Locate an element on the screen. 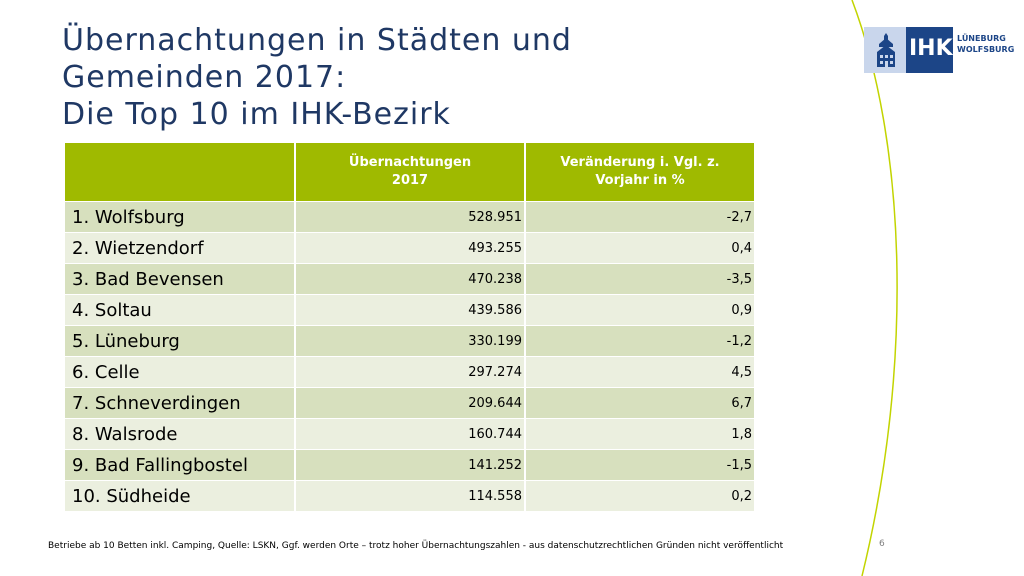 Image resolution: width=1024 pixels, height=576 pixels. table-row: 1. Wolfsburg 528.951 -2,7 is located at coordinates (409, 217).